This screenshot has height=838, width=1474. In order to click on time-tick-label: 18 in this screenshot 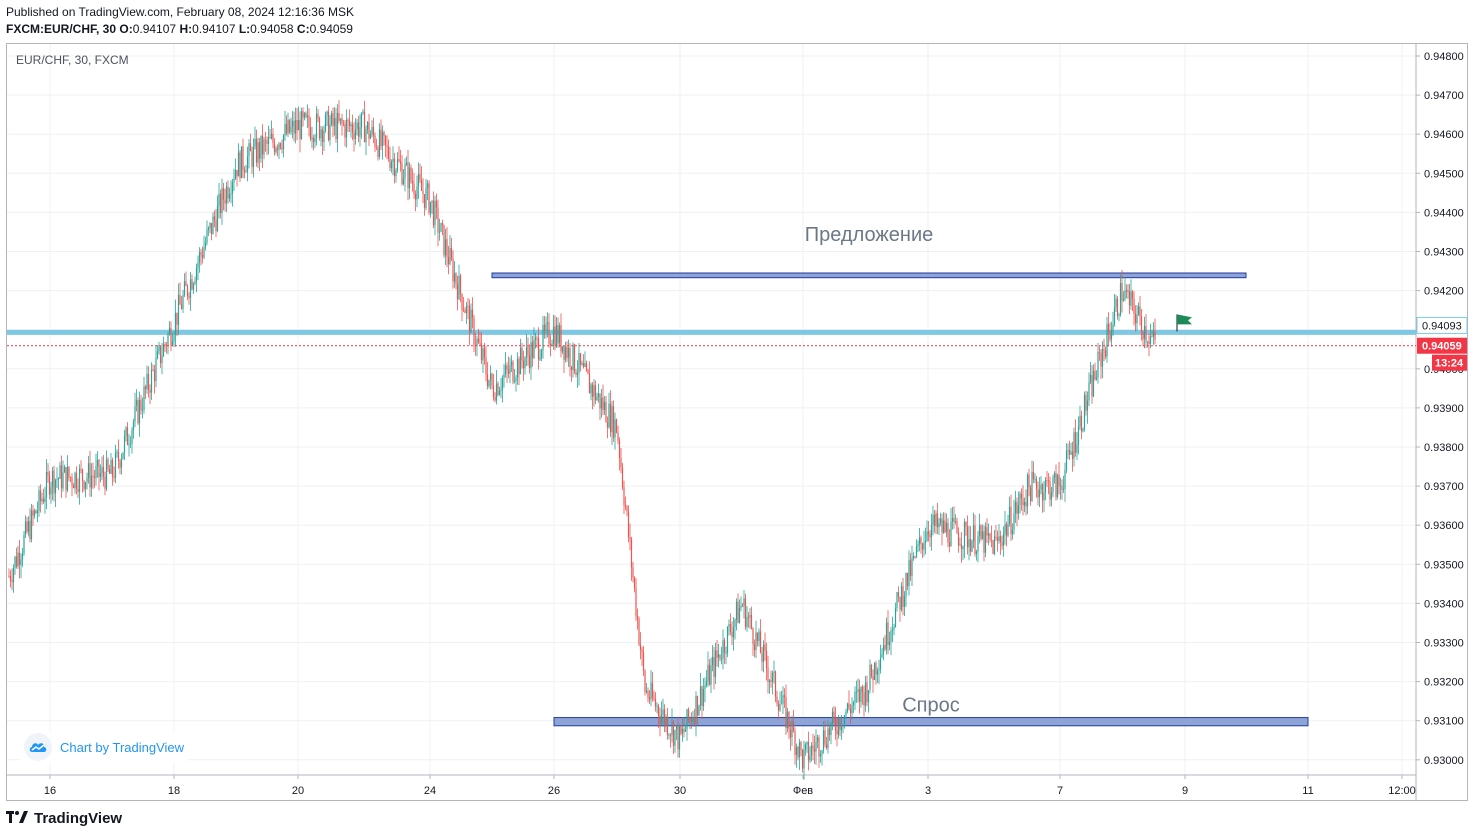, I will do `click(174, 791)`.